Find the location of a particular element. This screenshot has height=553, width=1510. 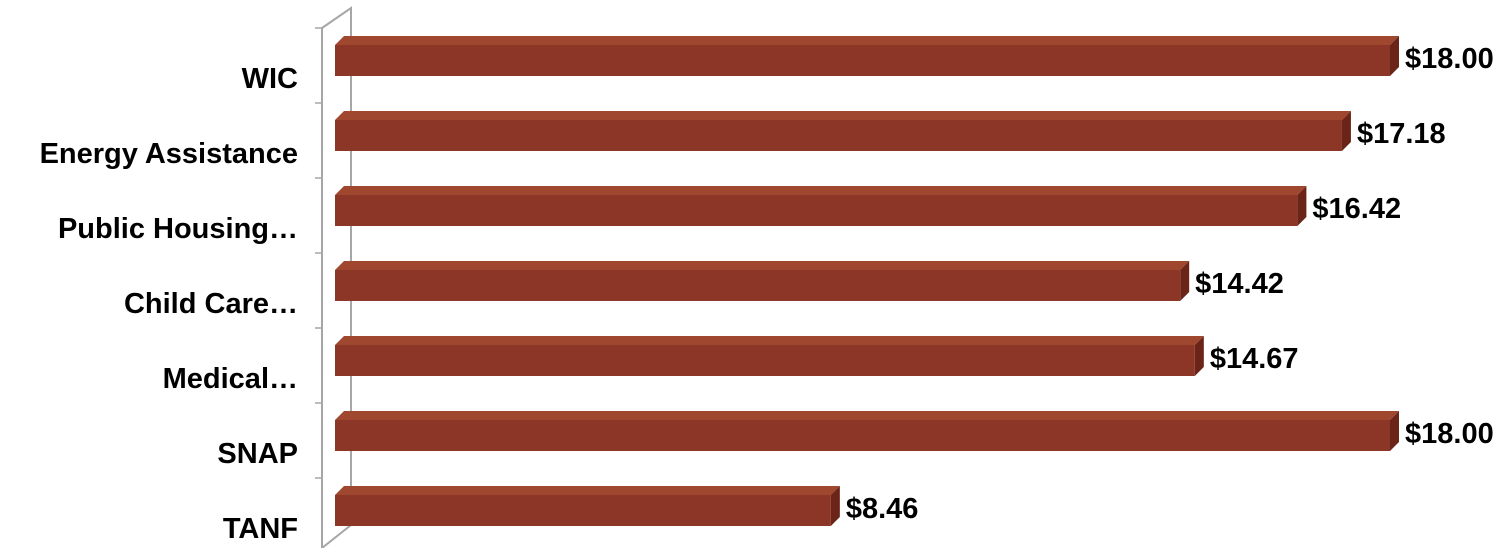

category-label: WIC is located at coordinates (270, 79).